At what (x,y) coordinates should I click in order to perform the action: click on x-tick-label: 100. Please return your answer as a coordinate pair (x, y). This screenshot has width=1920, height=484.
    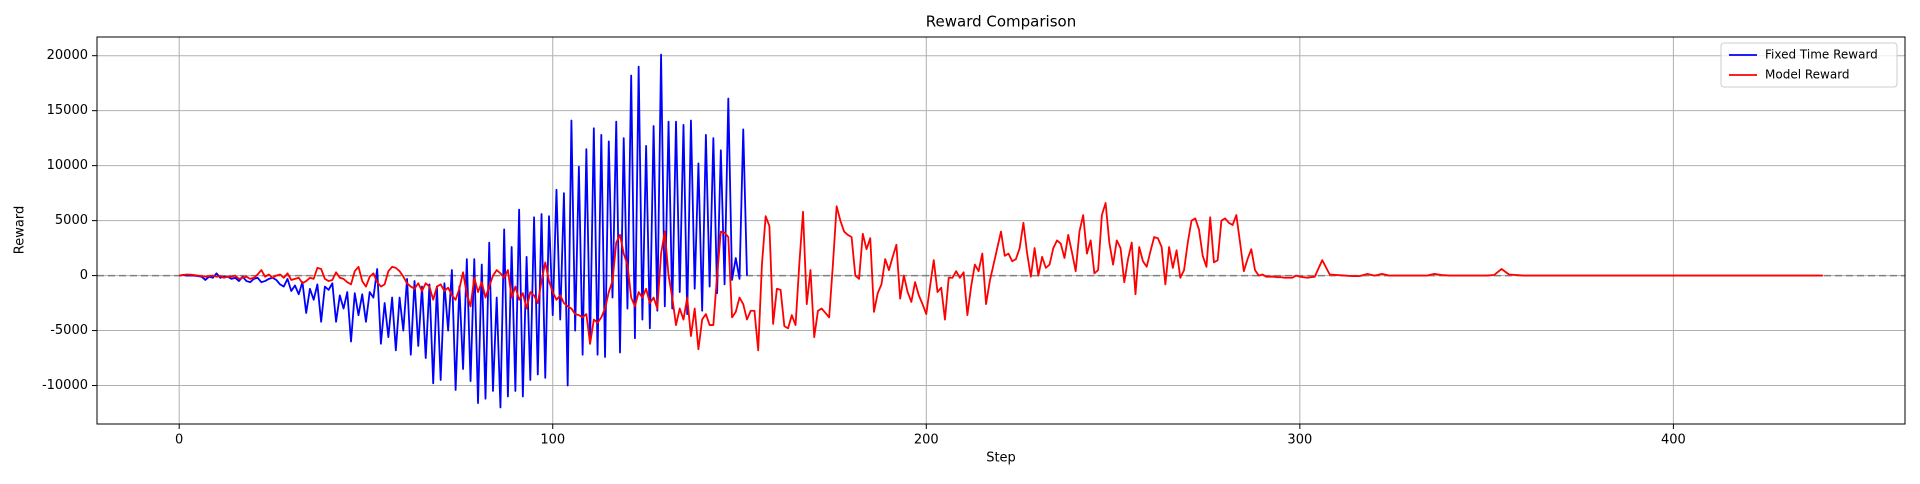
    Looking at the image, I should click on (552, 440).